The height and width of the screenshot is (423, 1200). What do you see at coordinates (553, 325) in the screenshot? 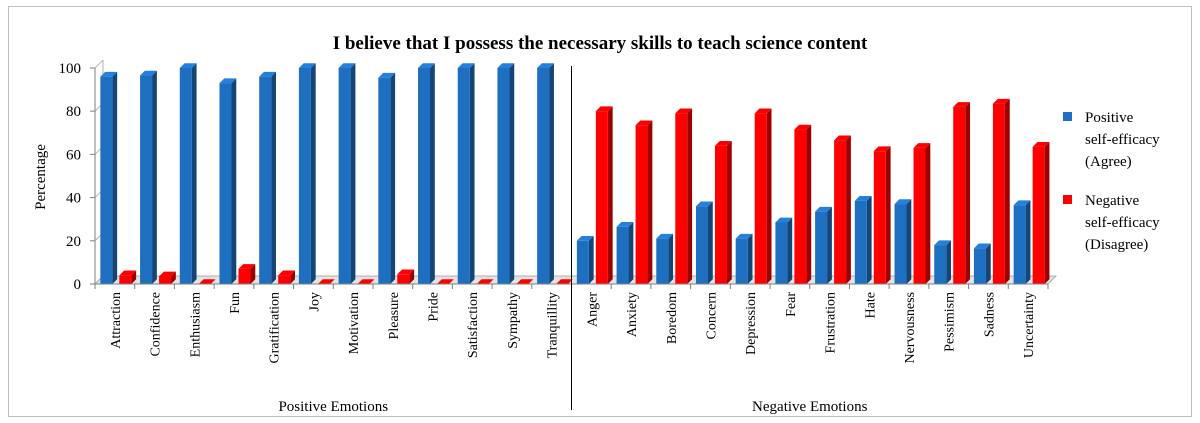
I see `category-label: Tranquillity` at bounding box center [553, 325].